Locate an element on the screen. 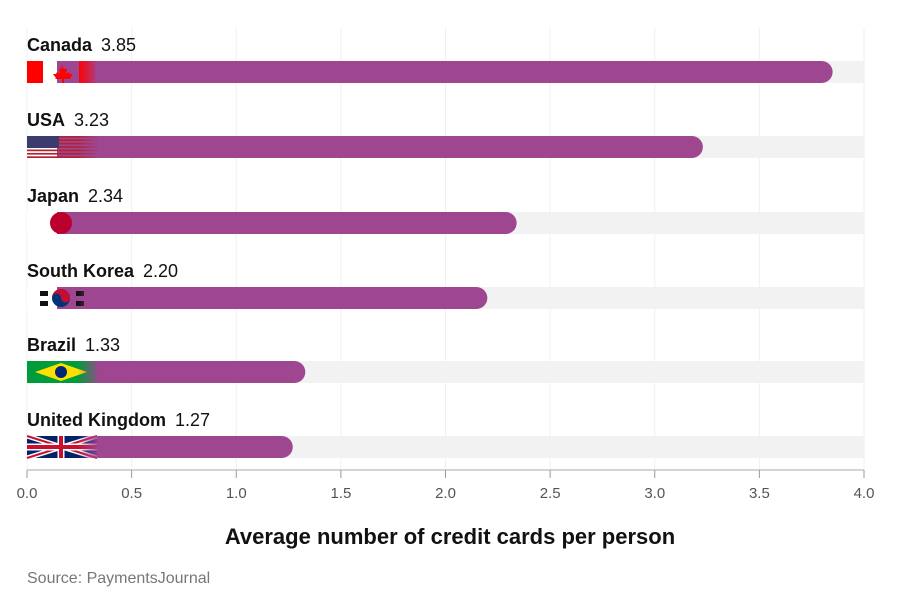 This screenshot has height=610, width=900. source-note: Source: PaymentsJournal is located at coordinates (119, 578).